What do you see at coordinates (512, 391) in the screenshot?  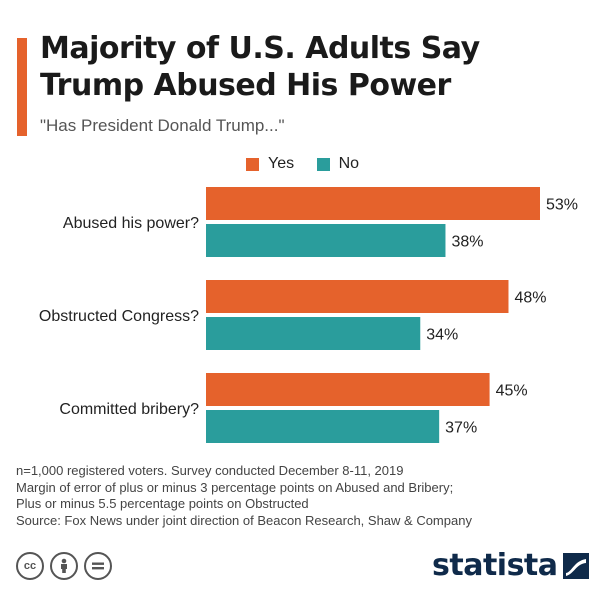 I see `data-label: 45%` at bounding box center [512, 391].